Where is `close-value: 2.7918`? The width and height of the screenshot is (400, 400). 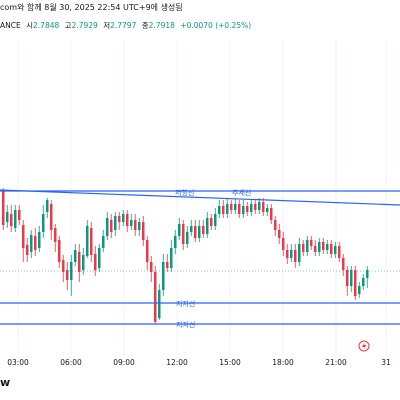
close-value: 2.7918 is located at coordinates (161, 25).